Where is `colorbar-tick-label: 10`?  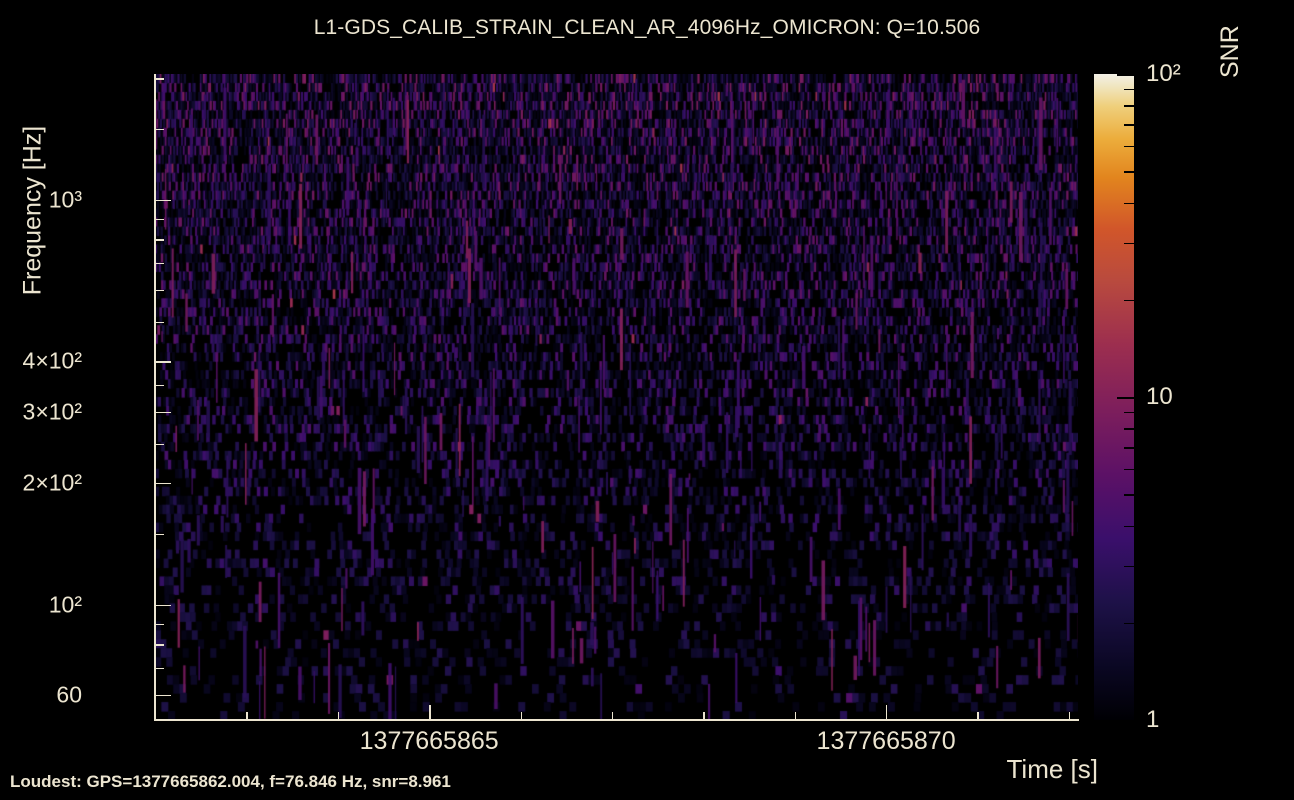
colorbar-tick-label: 10 is located at coordinates (1159, 396).